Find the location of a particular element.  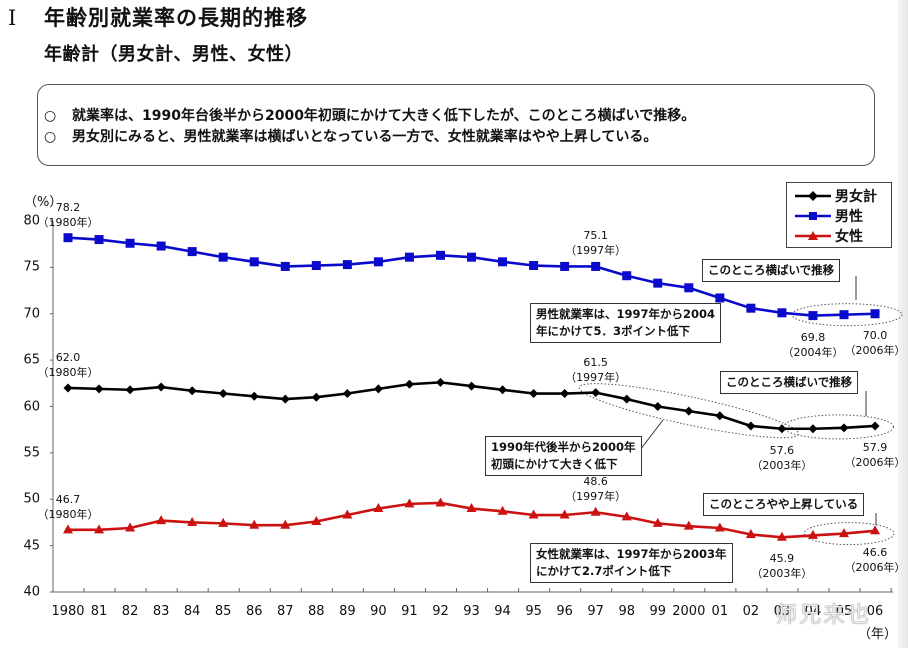

note-line: にかけて2.7ポイント低下 is located at coordinates (604, 571).